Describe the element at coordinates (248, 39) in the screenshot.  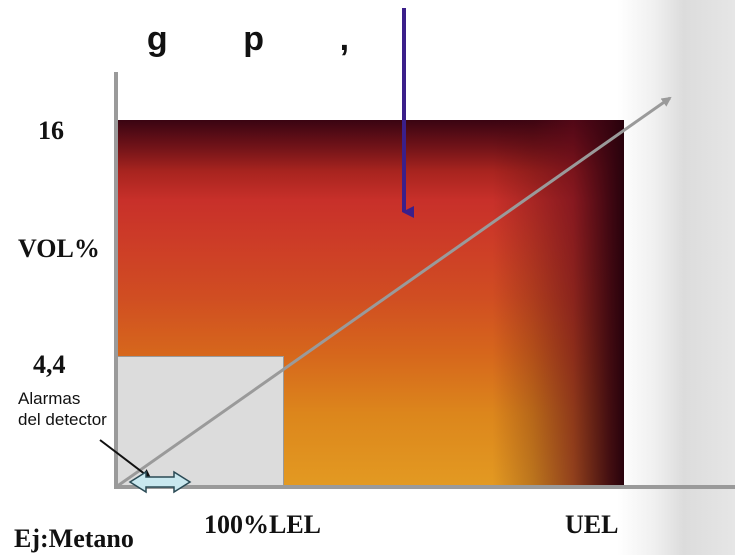
I see `title-fragment: g p ,` at that location.